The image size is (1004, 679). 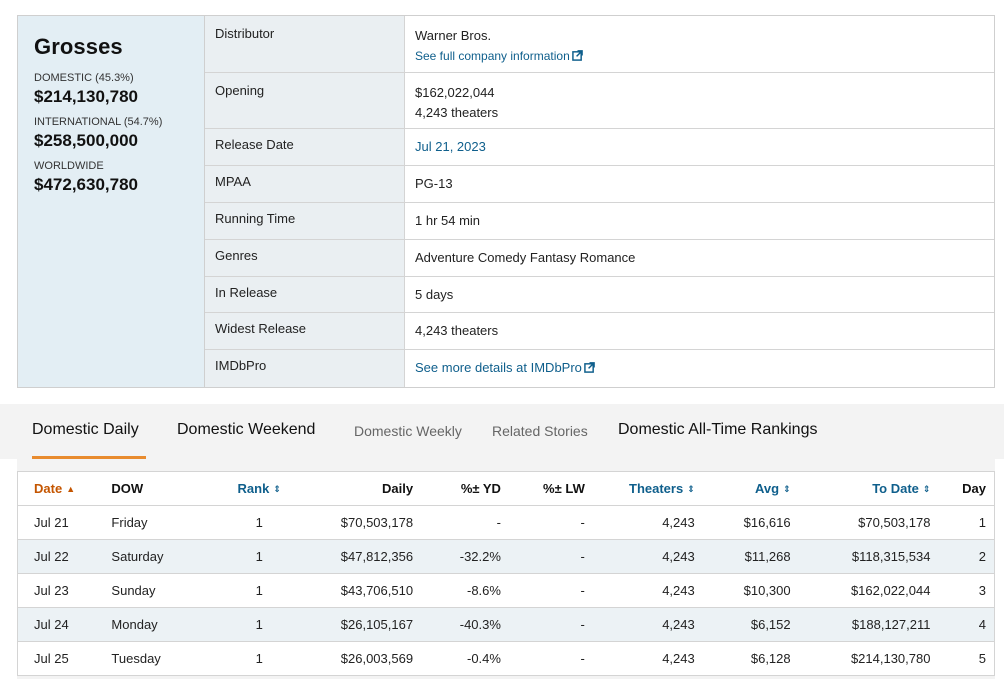 I want to click on header-date: Date ▲, so click(x=60, y=488).